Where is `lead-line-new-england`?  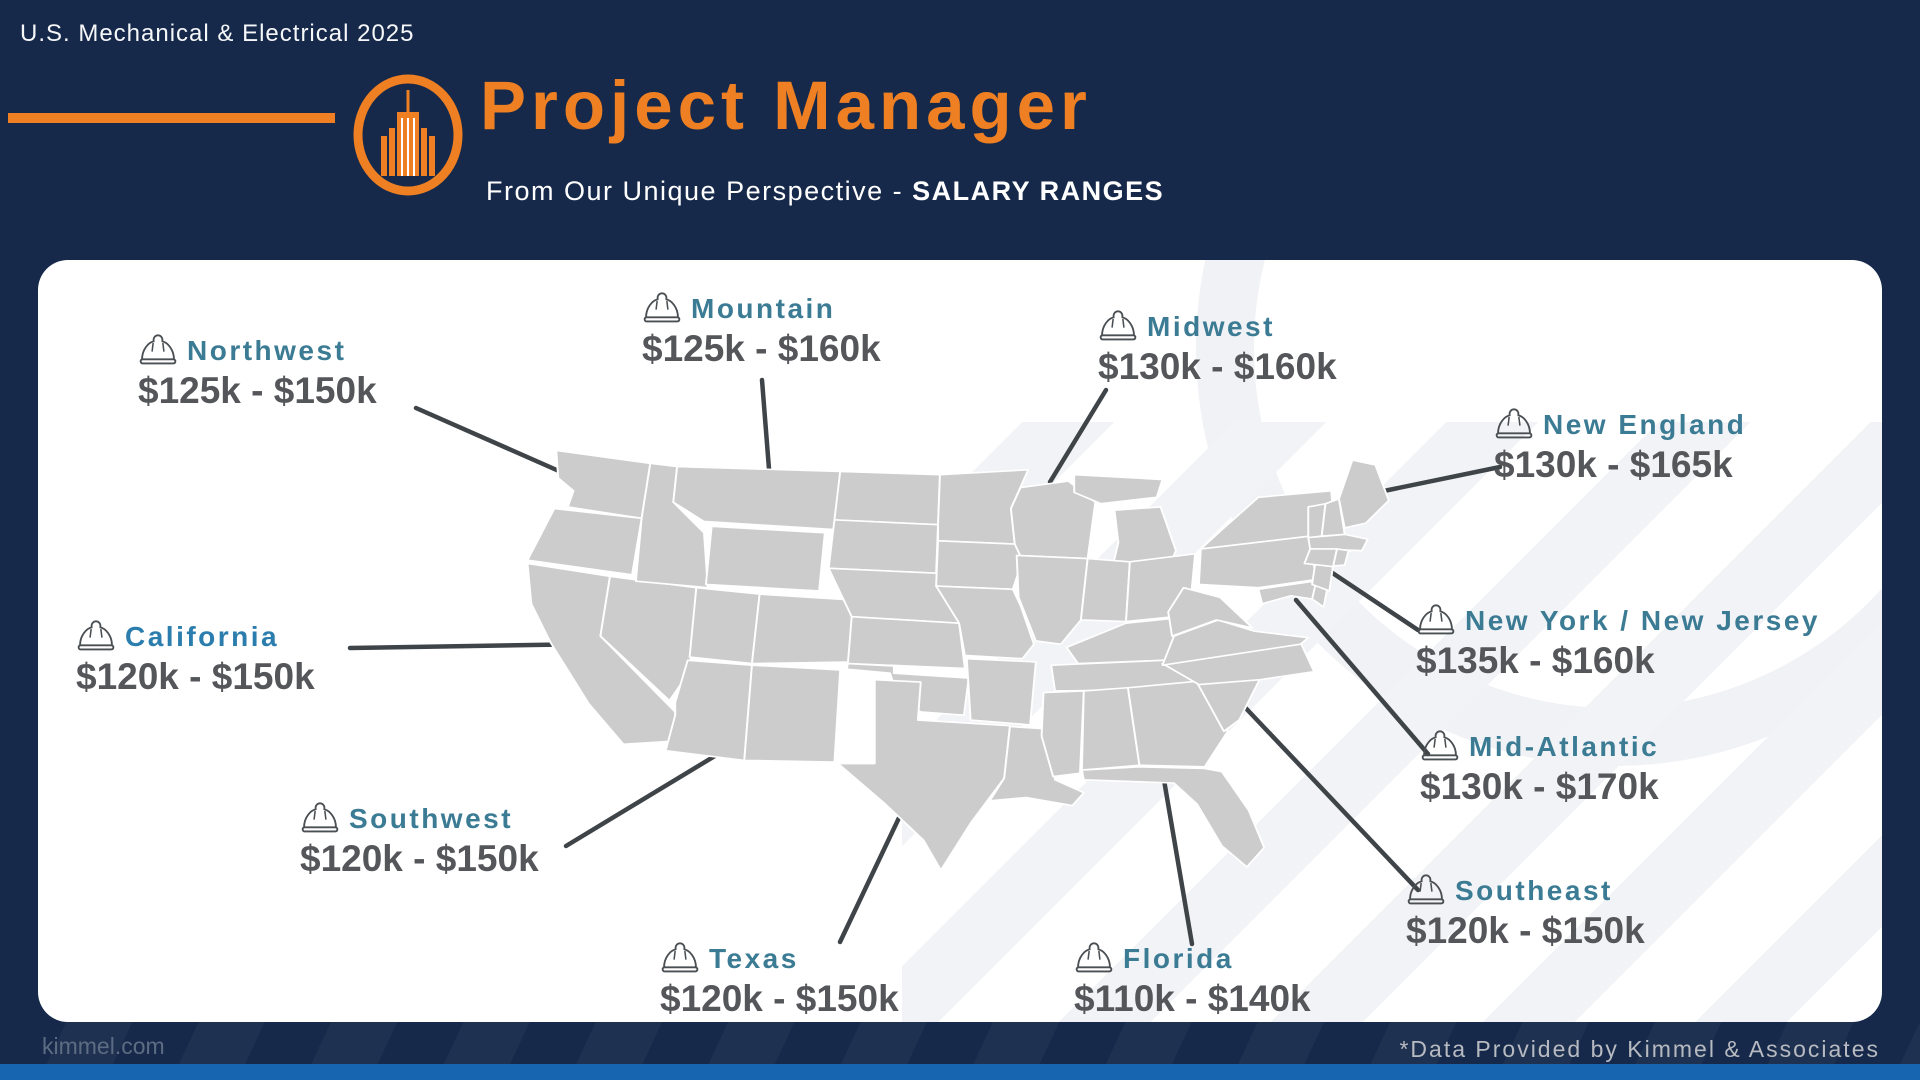
lead-line-new-england is located at coordinates (1437, 480).